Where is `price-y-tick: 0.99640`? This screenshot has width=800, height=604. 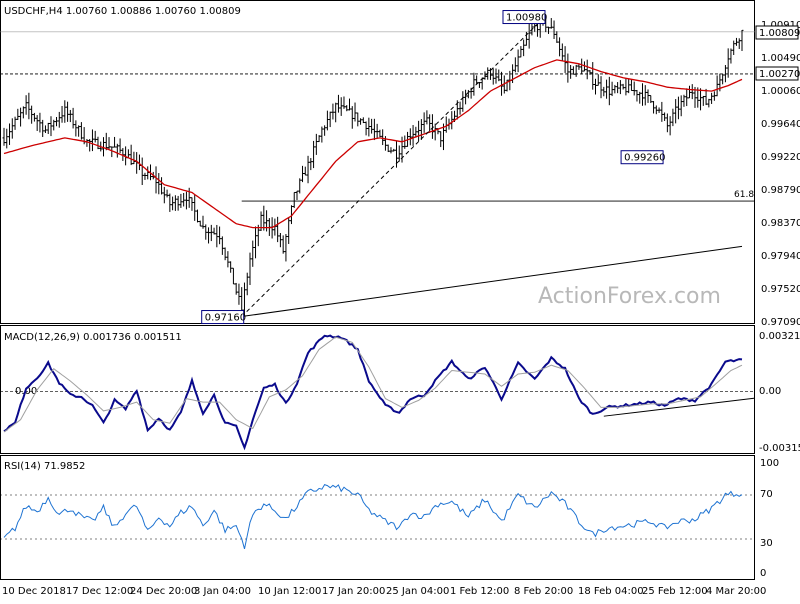 price-y-tick: 0.99640 is located at coordinates (780, 124).